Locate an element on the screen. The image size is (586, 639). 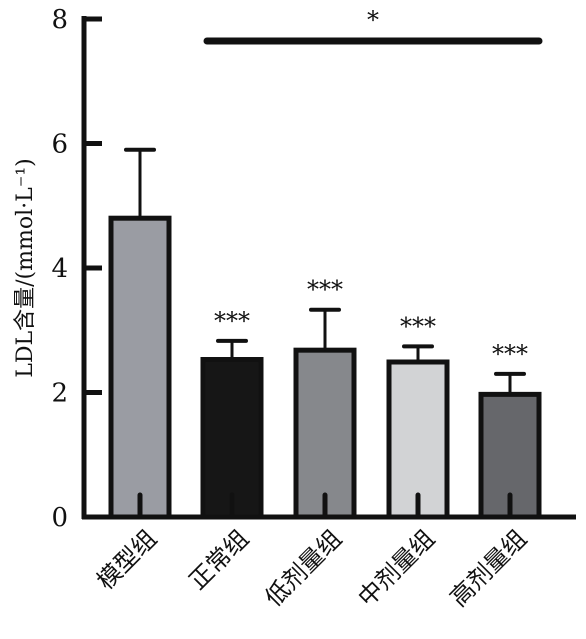
significance-layer: *** *** *** *** is located at coordinates (371, 322).